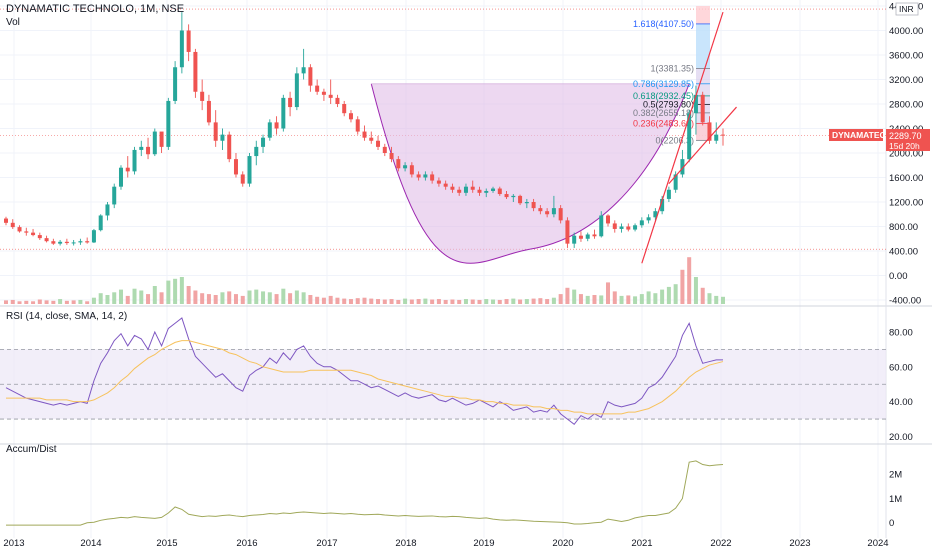 The height and width of the screenshot is (550, 932). Describe the element at coordinates (530, 173) in the screenshot. I see `cup-pattern-curve` at that location.